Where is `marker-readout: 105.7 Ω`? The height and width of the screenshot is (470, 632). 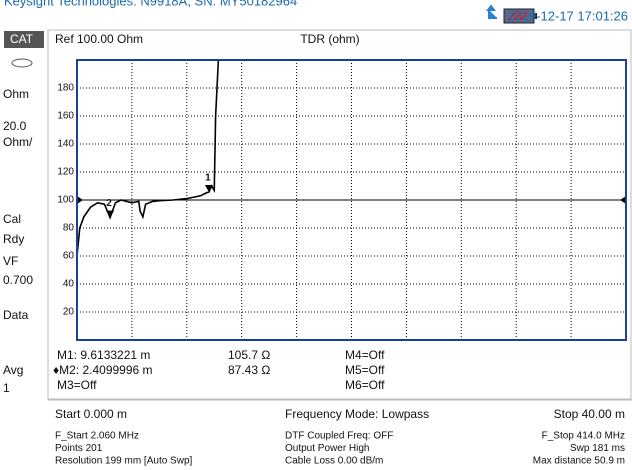
marker-readout: 105.7 Ω is located at coordinates (249, 355).